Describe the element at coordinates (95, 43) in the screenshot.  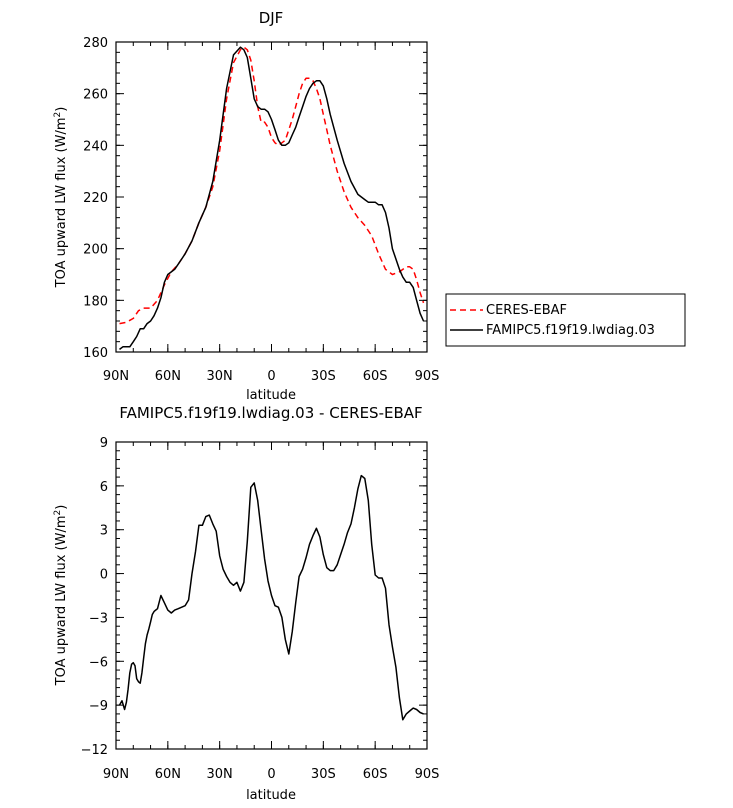
I see `y-tick-label: 280` at that location.